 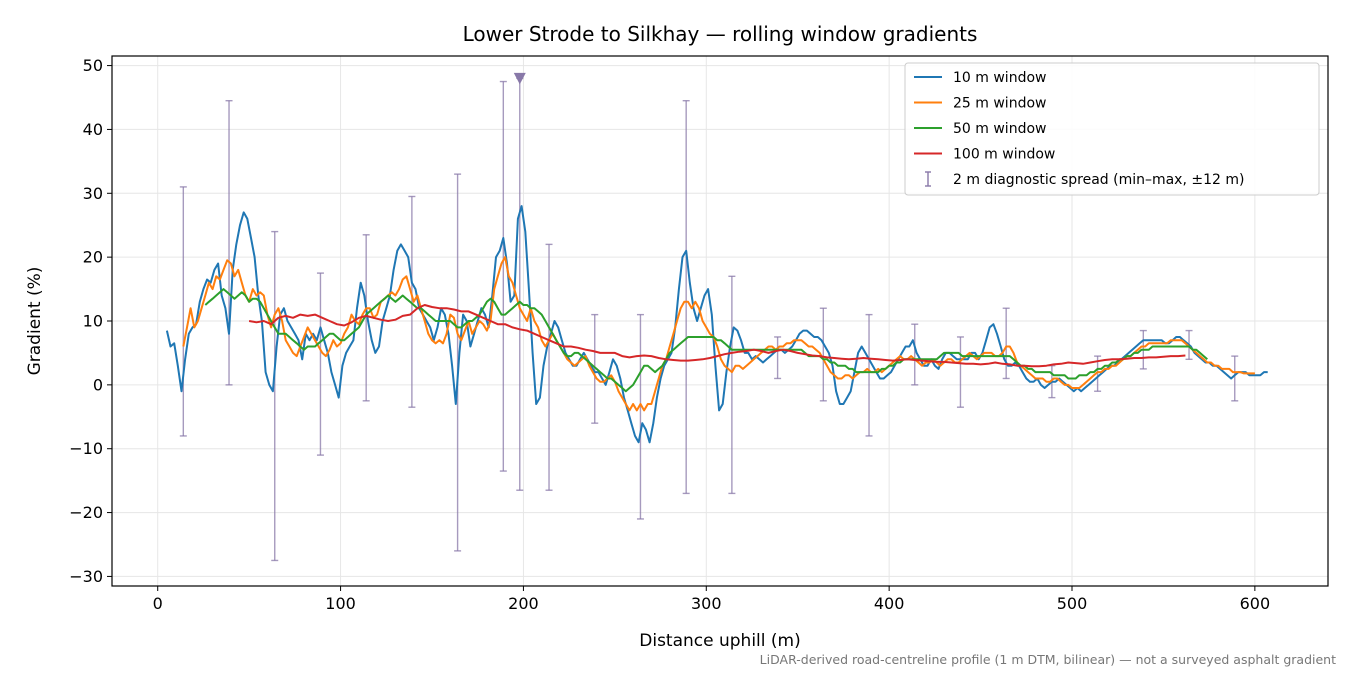 I want to click on x-axis-label: Distance uphill (m), so click(x=719, y=641).